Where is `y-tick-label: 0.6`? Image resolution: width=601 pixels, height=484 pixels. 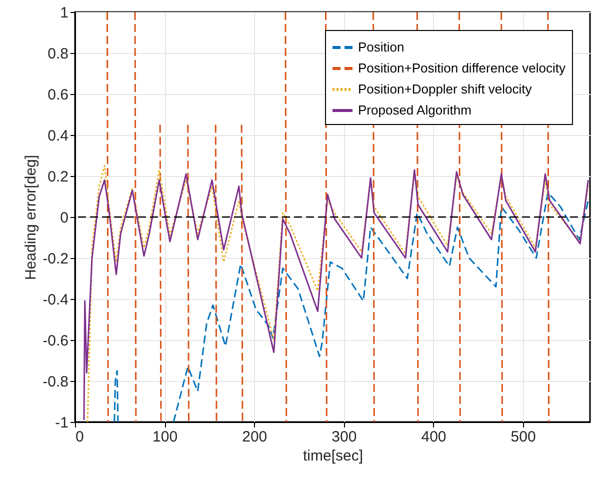 y-tick-label: 0.6 is located at coordinates (58, 95).